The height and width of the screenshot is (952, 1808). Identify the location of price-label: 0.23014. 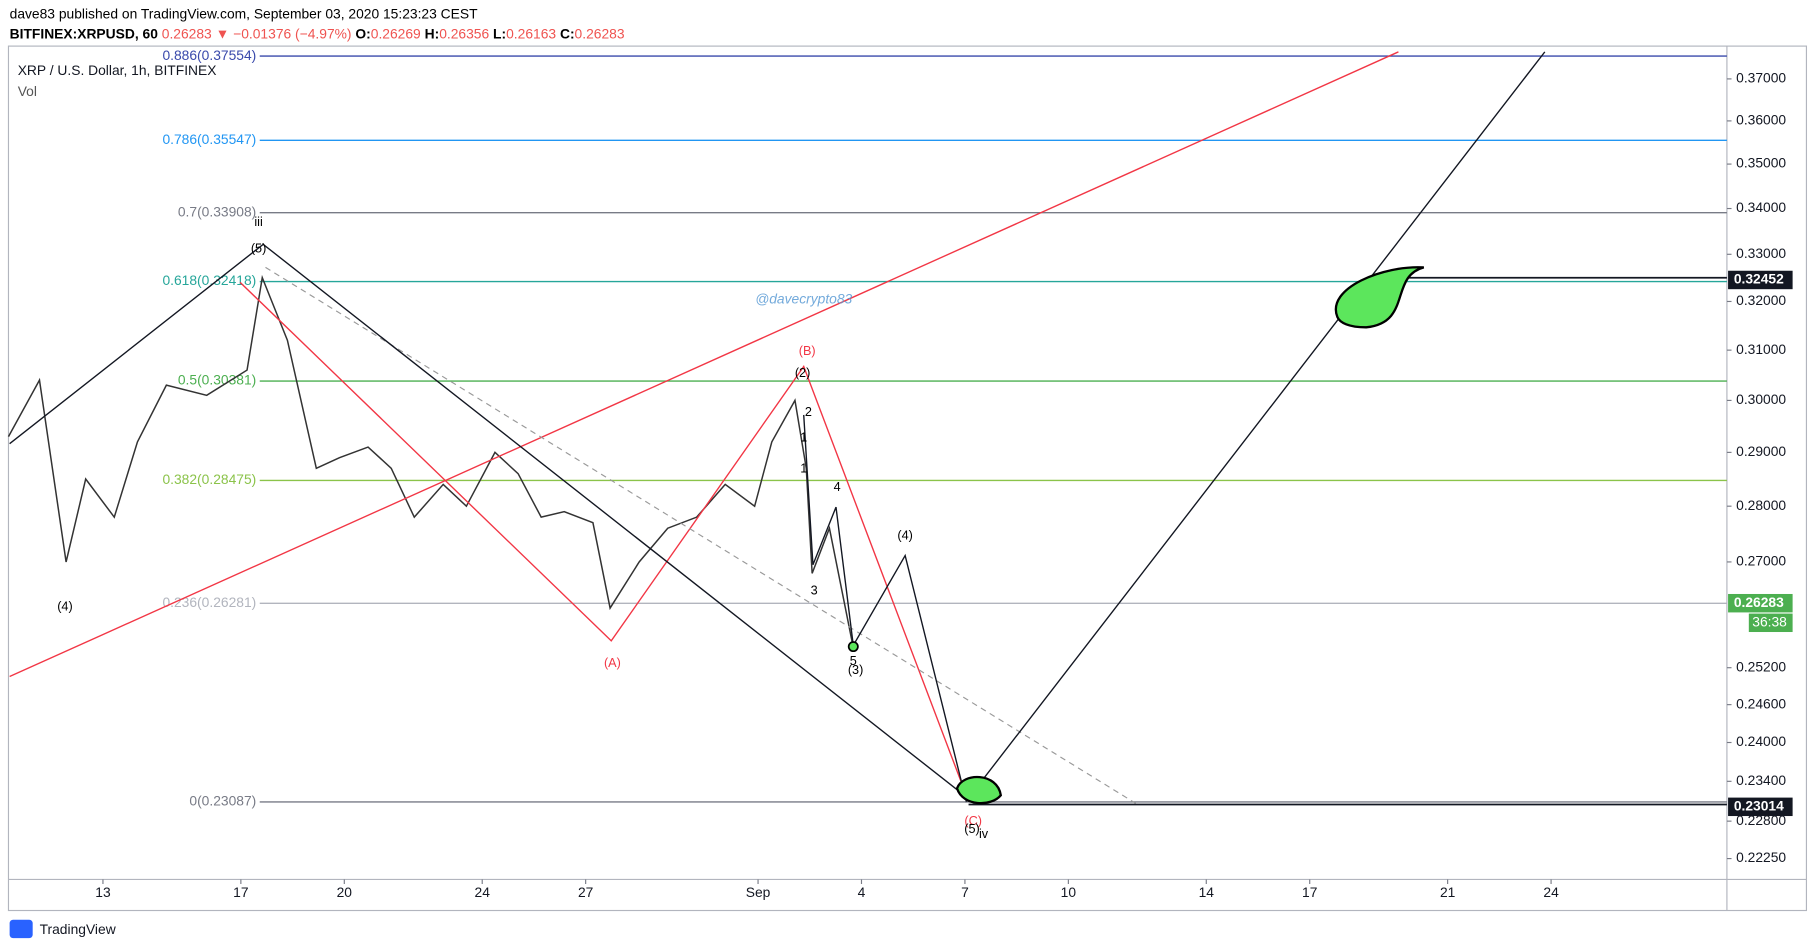
(1759, 805).